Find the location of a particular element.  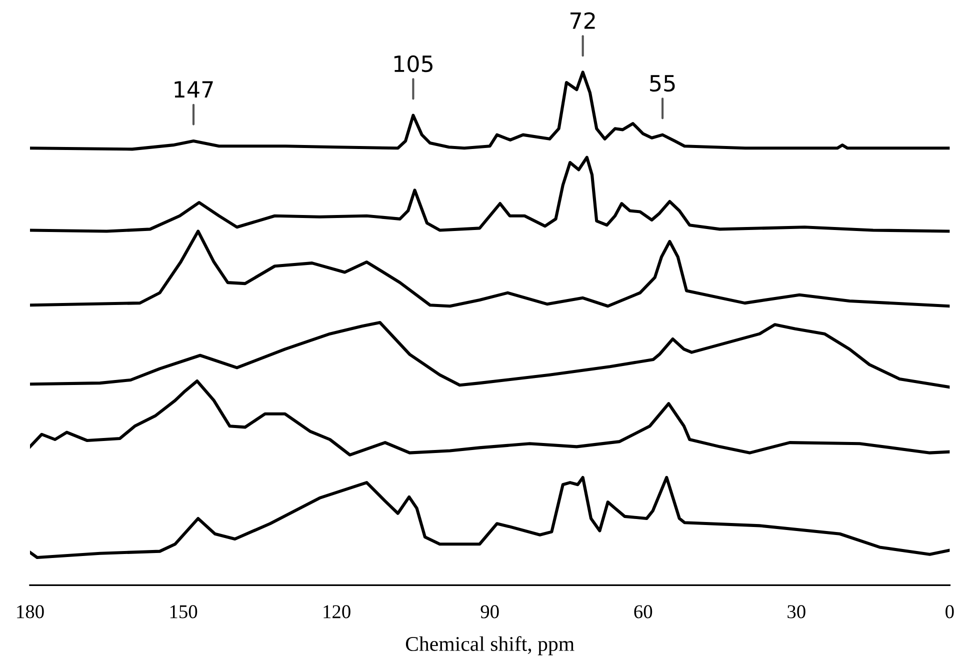

x-tick-label: 120 is located at coordinates (337, 611).